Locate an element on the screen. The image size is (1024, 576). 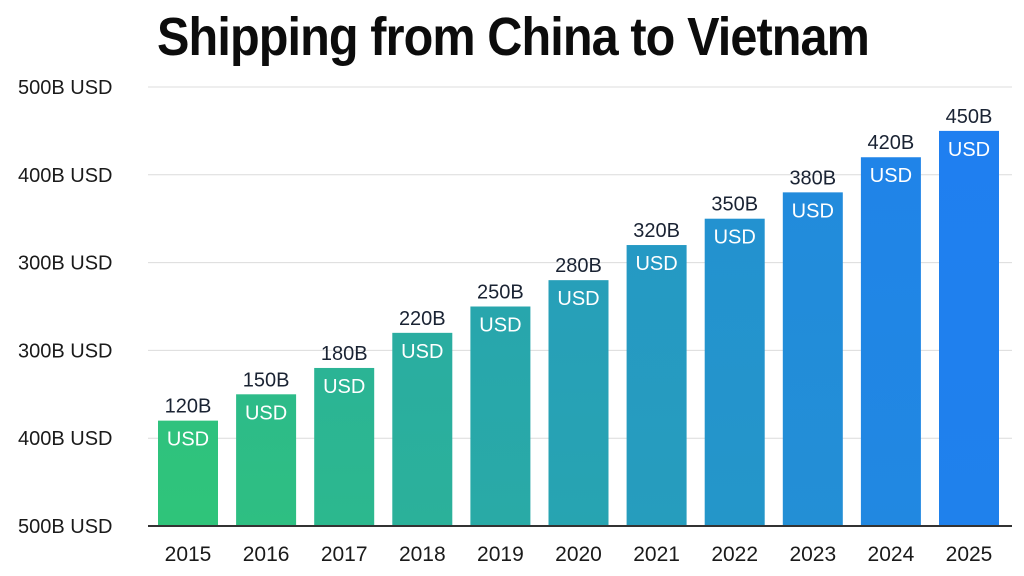
bar-group: 220B USD is located at coordinates (422, 417).